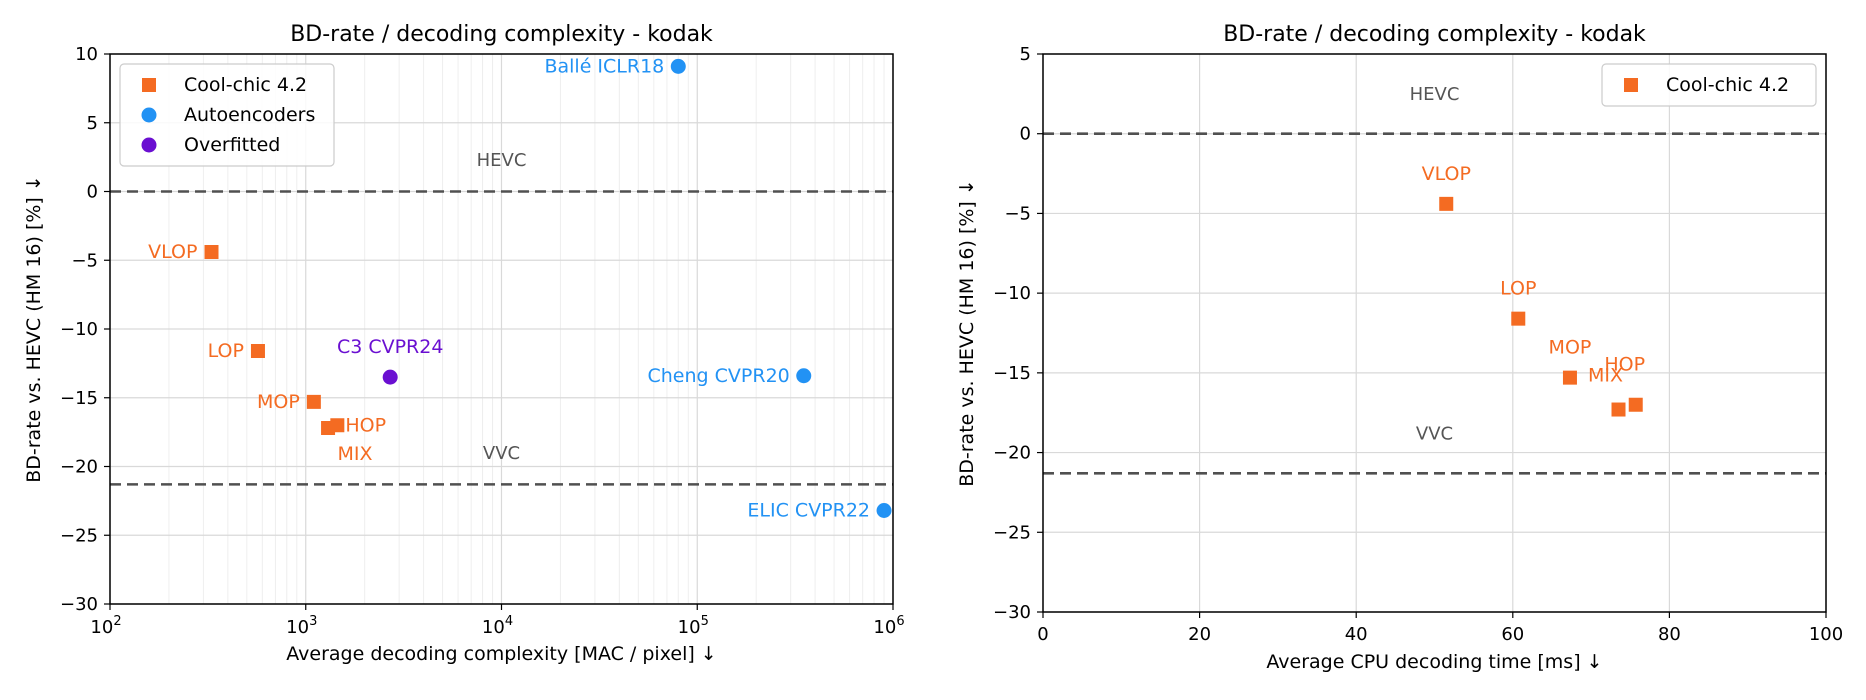 Image resolution: width=1866 pixels, height=700 pixels. What do you see at coordinates (884, 510) in the screenshot?
I see `data-point-elic-cvpr22` at bounding box center [884, 510].